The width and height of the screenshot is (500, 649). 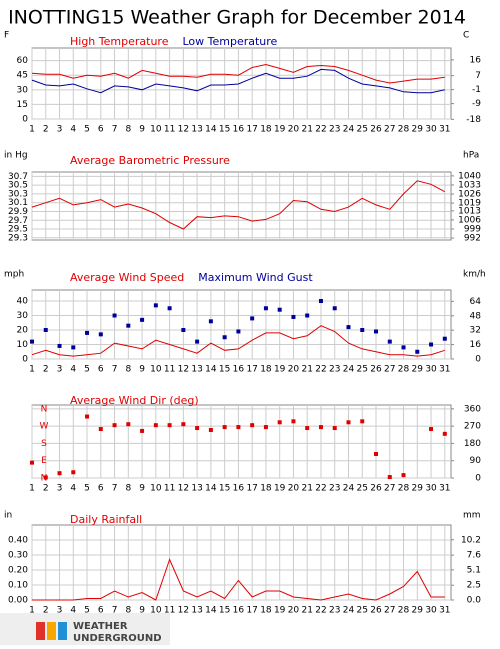 What do you see at coordinates (44, 444) in the screenshot?
I see `y-tick-label: S` at bounding box center [44, 444].